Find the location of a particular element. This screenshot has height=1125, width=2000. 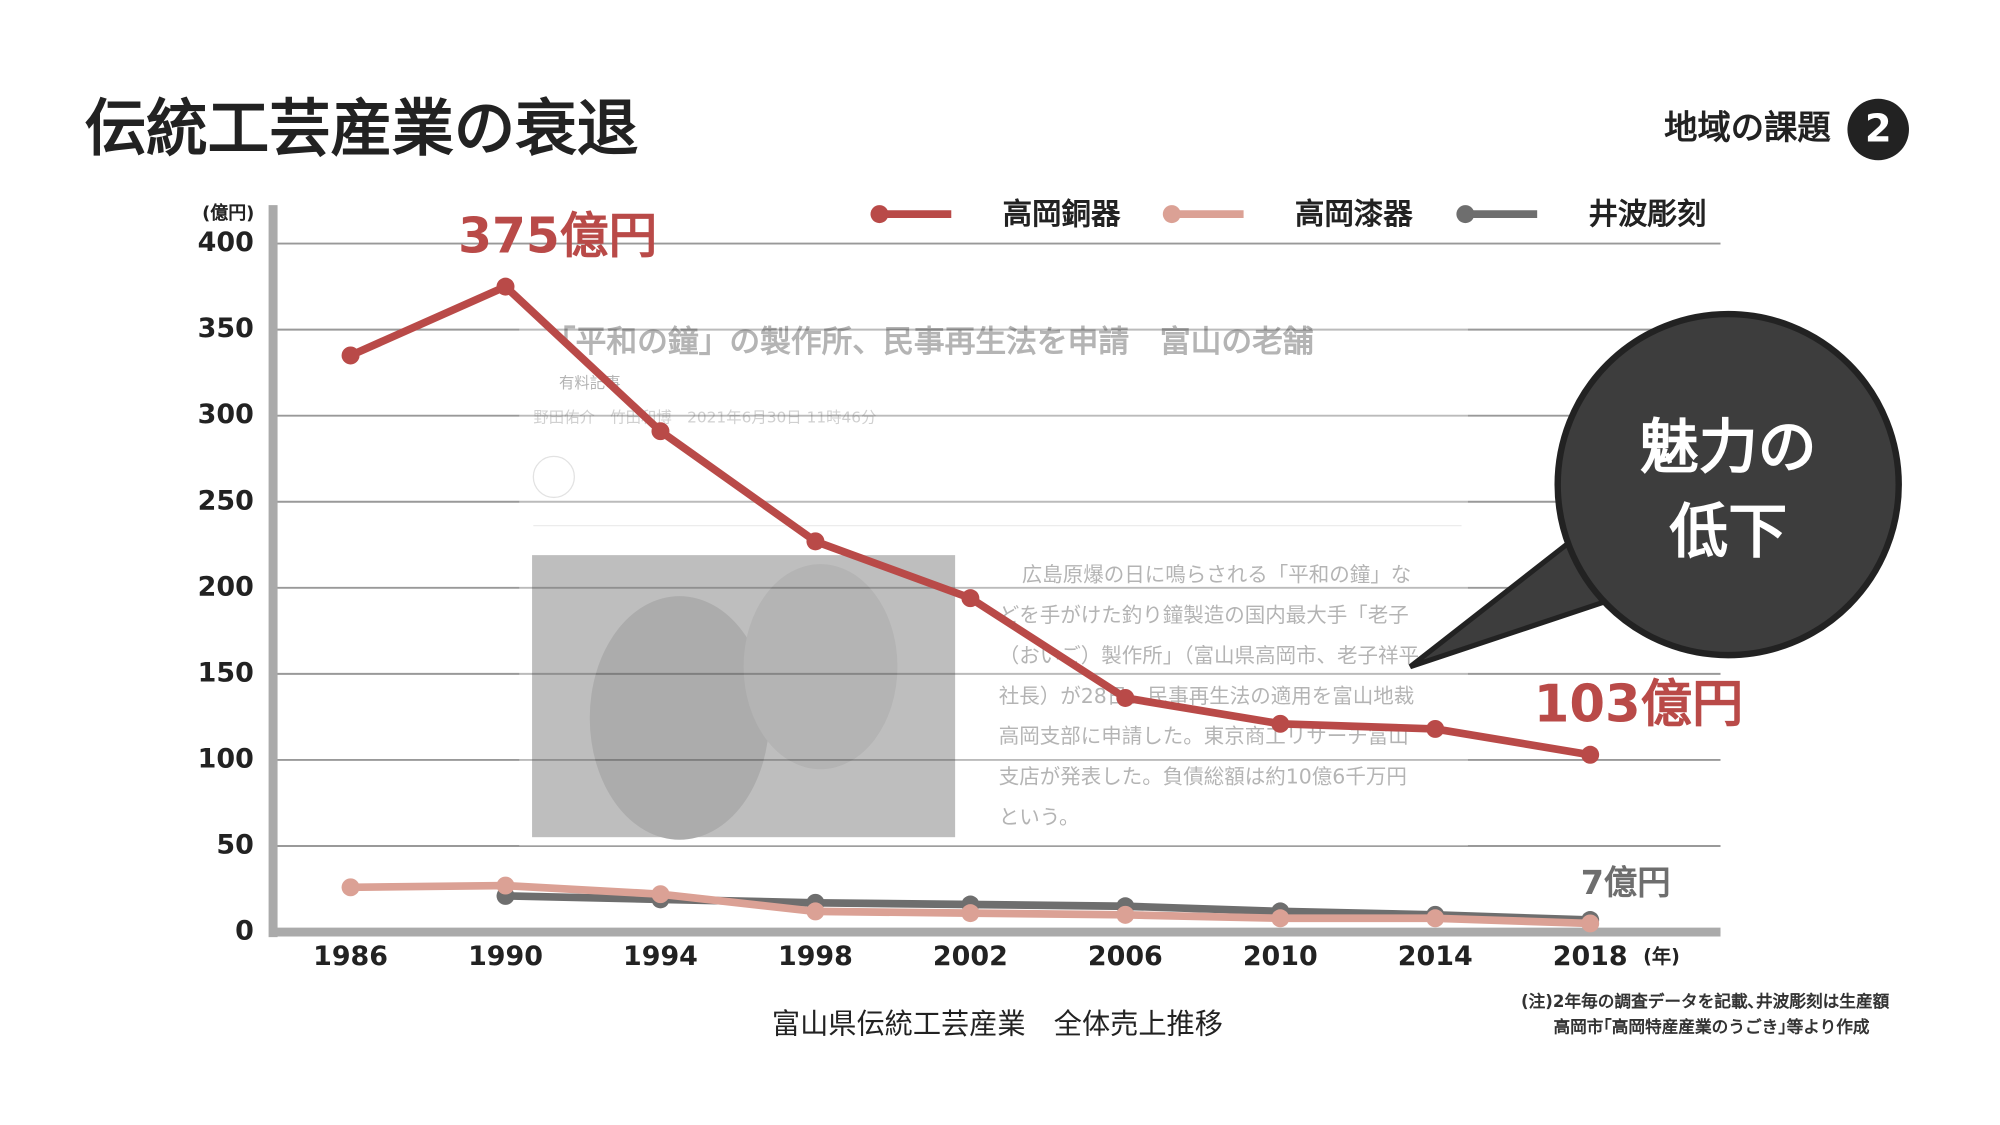

y-tick-label: 350 is located at coordinates (226, 328).